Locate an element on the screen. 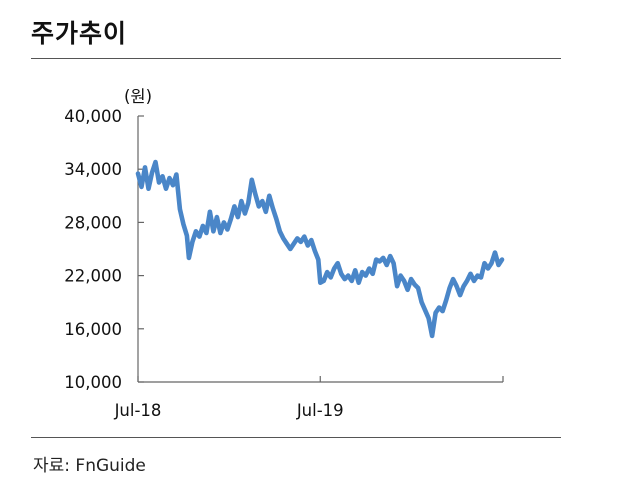 The height and width of the screenshot is (498, 619). y-tick-label: 40,000 is located at coordinates (93, 116).